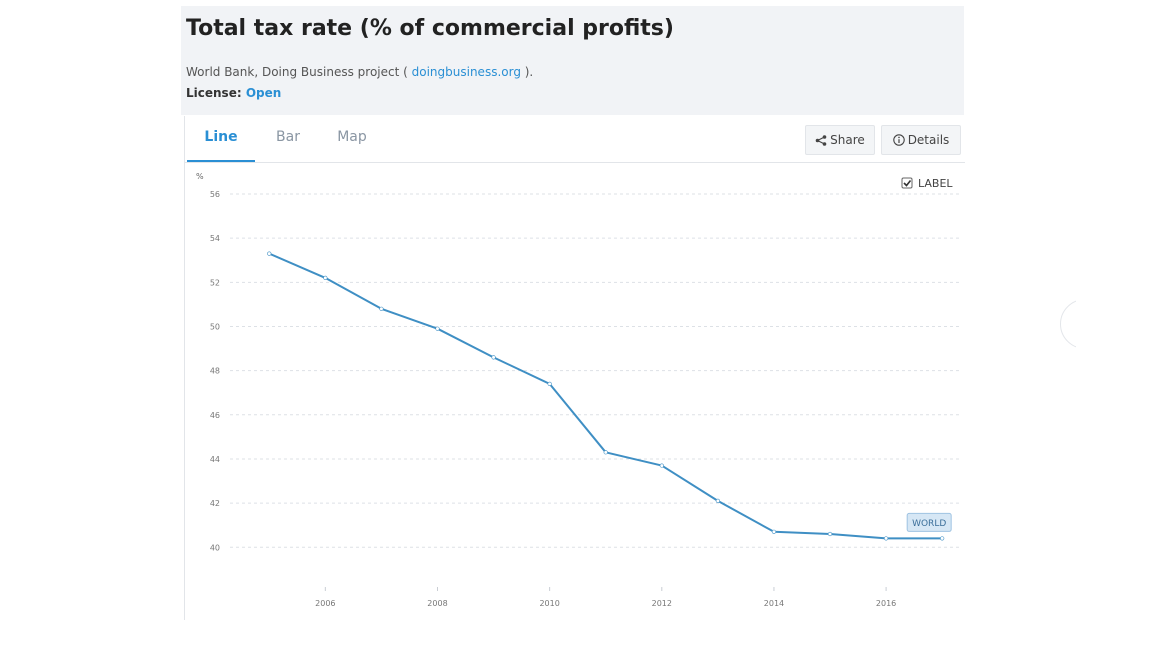 This screenshot has height=656, width=1152. I want to click on source-link: doingbusiness.org, so click(466, 72).